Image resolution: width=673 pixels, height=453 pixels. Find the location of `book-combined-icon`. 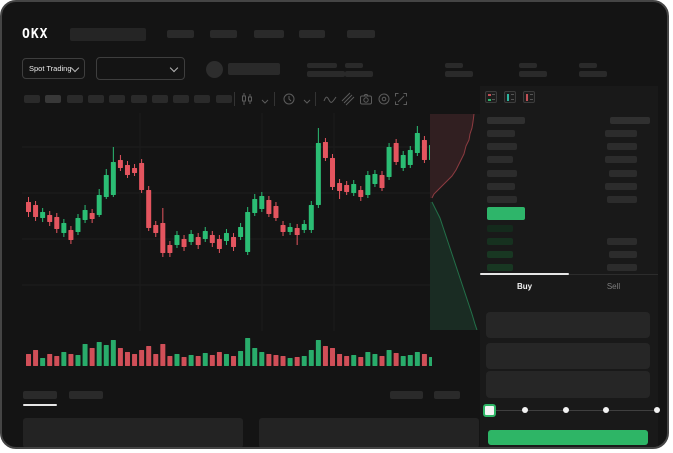

book-combined-icon is located at coordinates (491, 97).